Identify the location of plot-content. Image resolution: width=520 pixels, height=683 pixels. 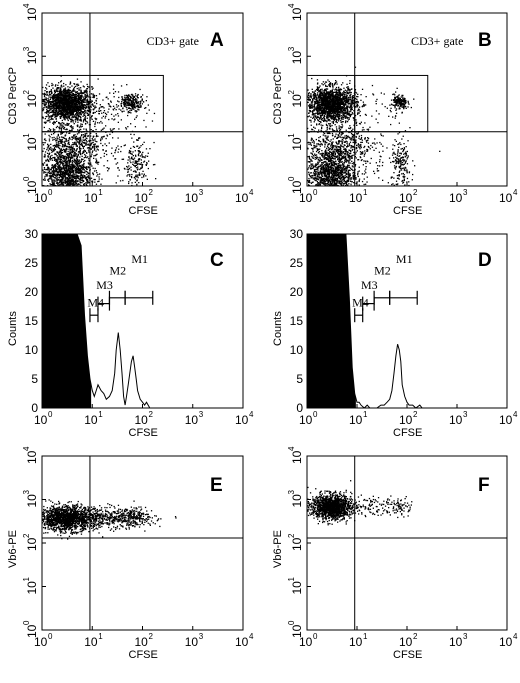
(374, 126).